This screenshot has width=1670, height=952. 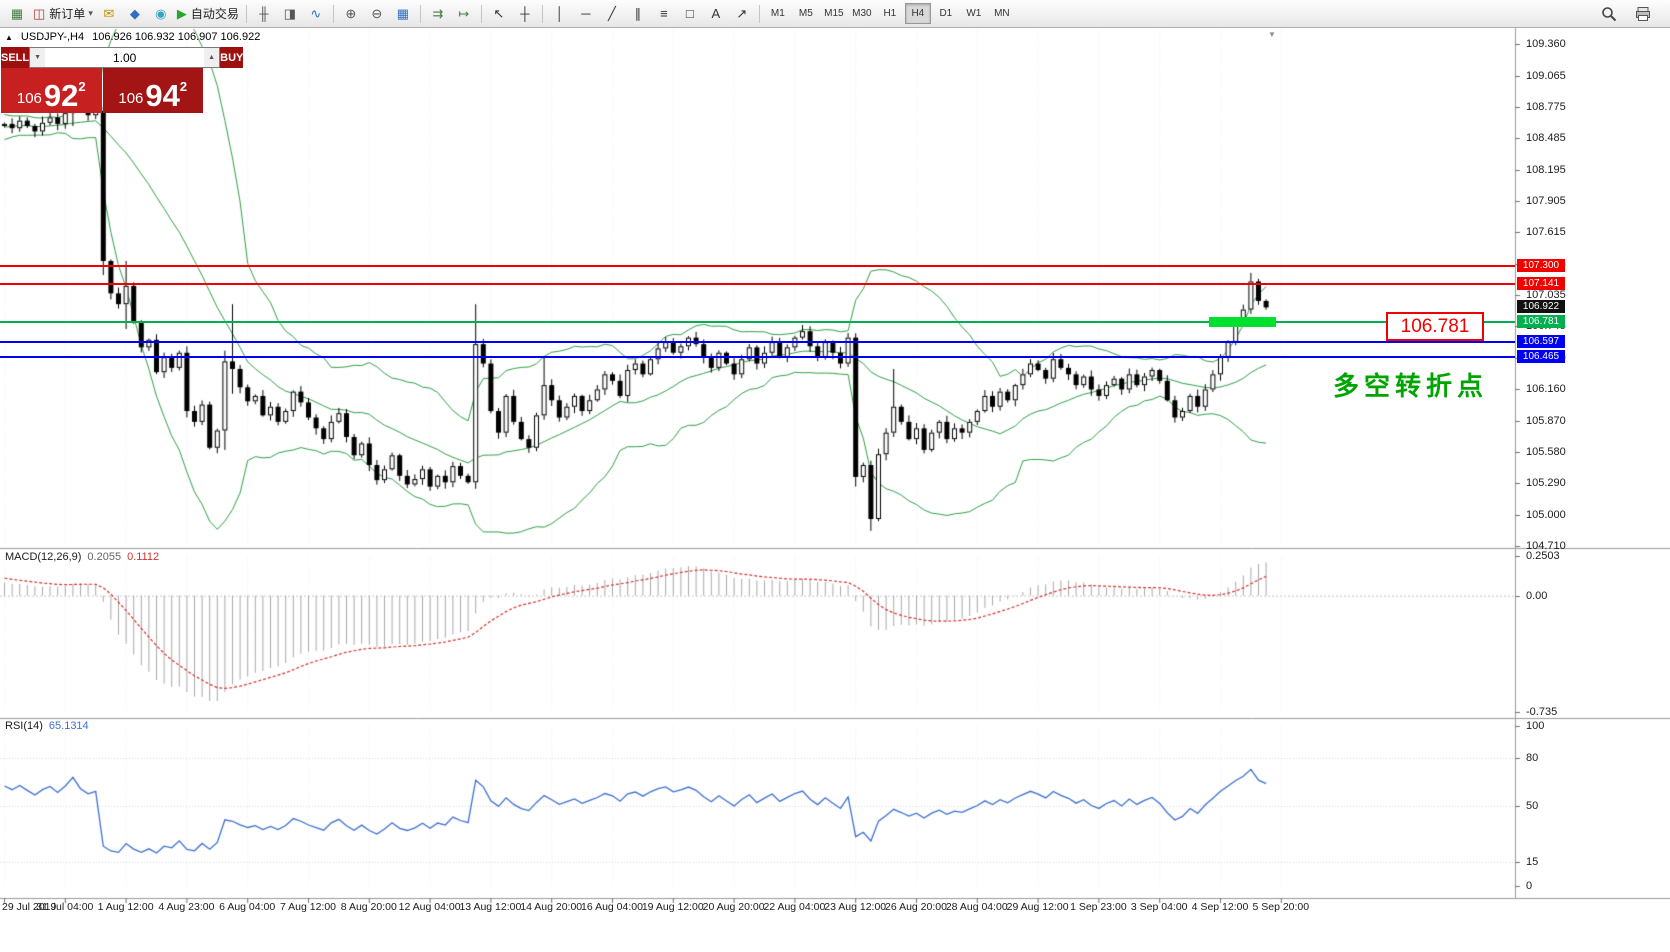 What do you see at coordinates (183, 86) in the screenshot?
I see `buy-price-fraction: 2` at bounding box center [183, 86].